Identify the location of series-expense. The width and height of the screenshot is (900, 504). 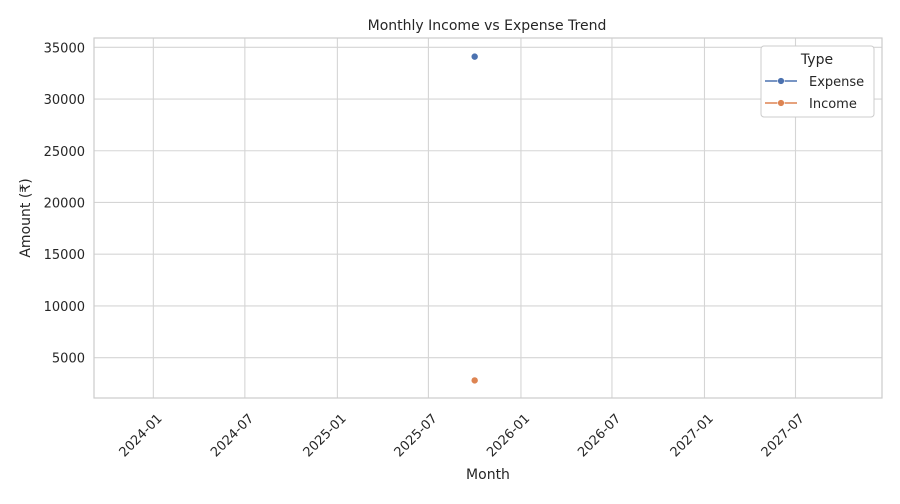
(474, 56).